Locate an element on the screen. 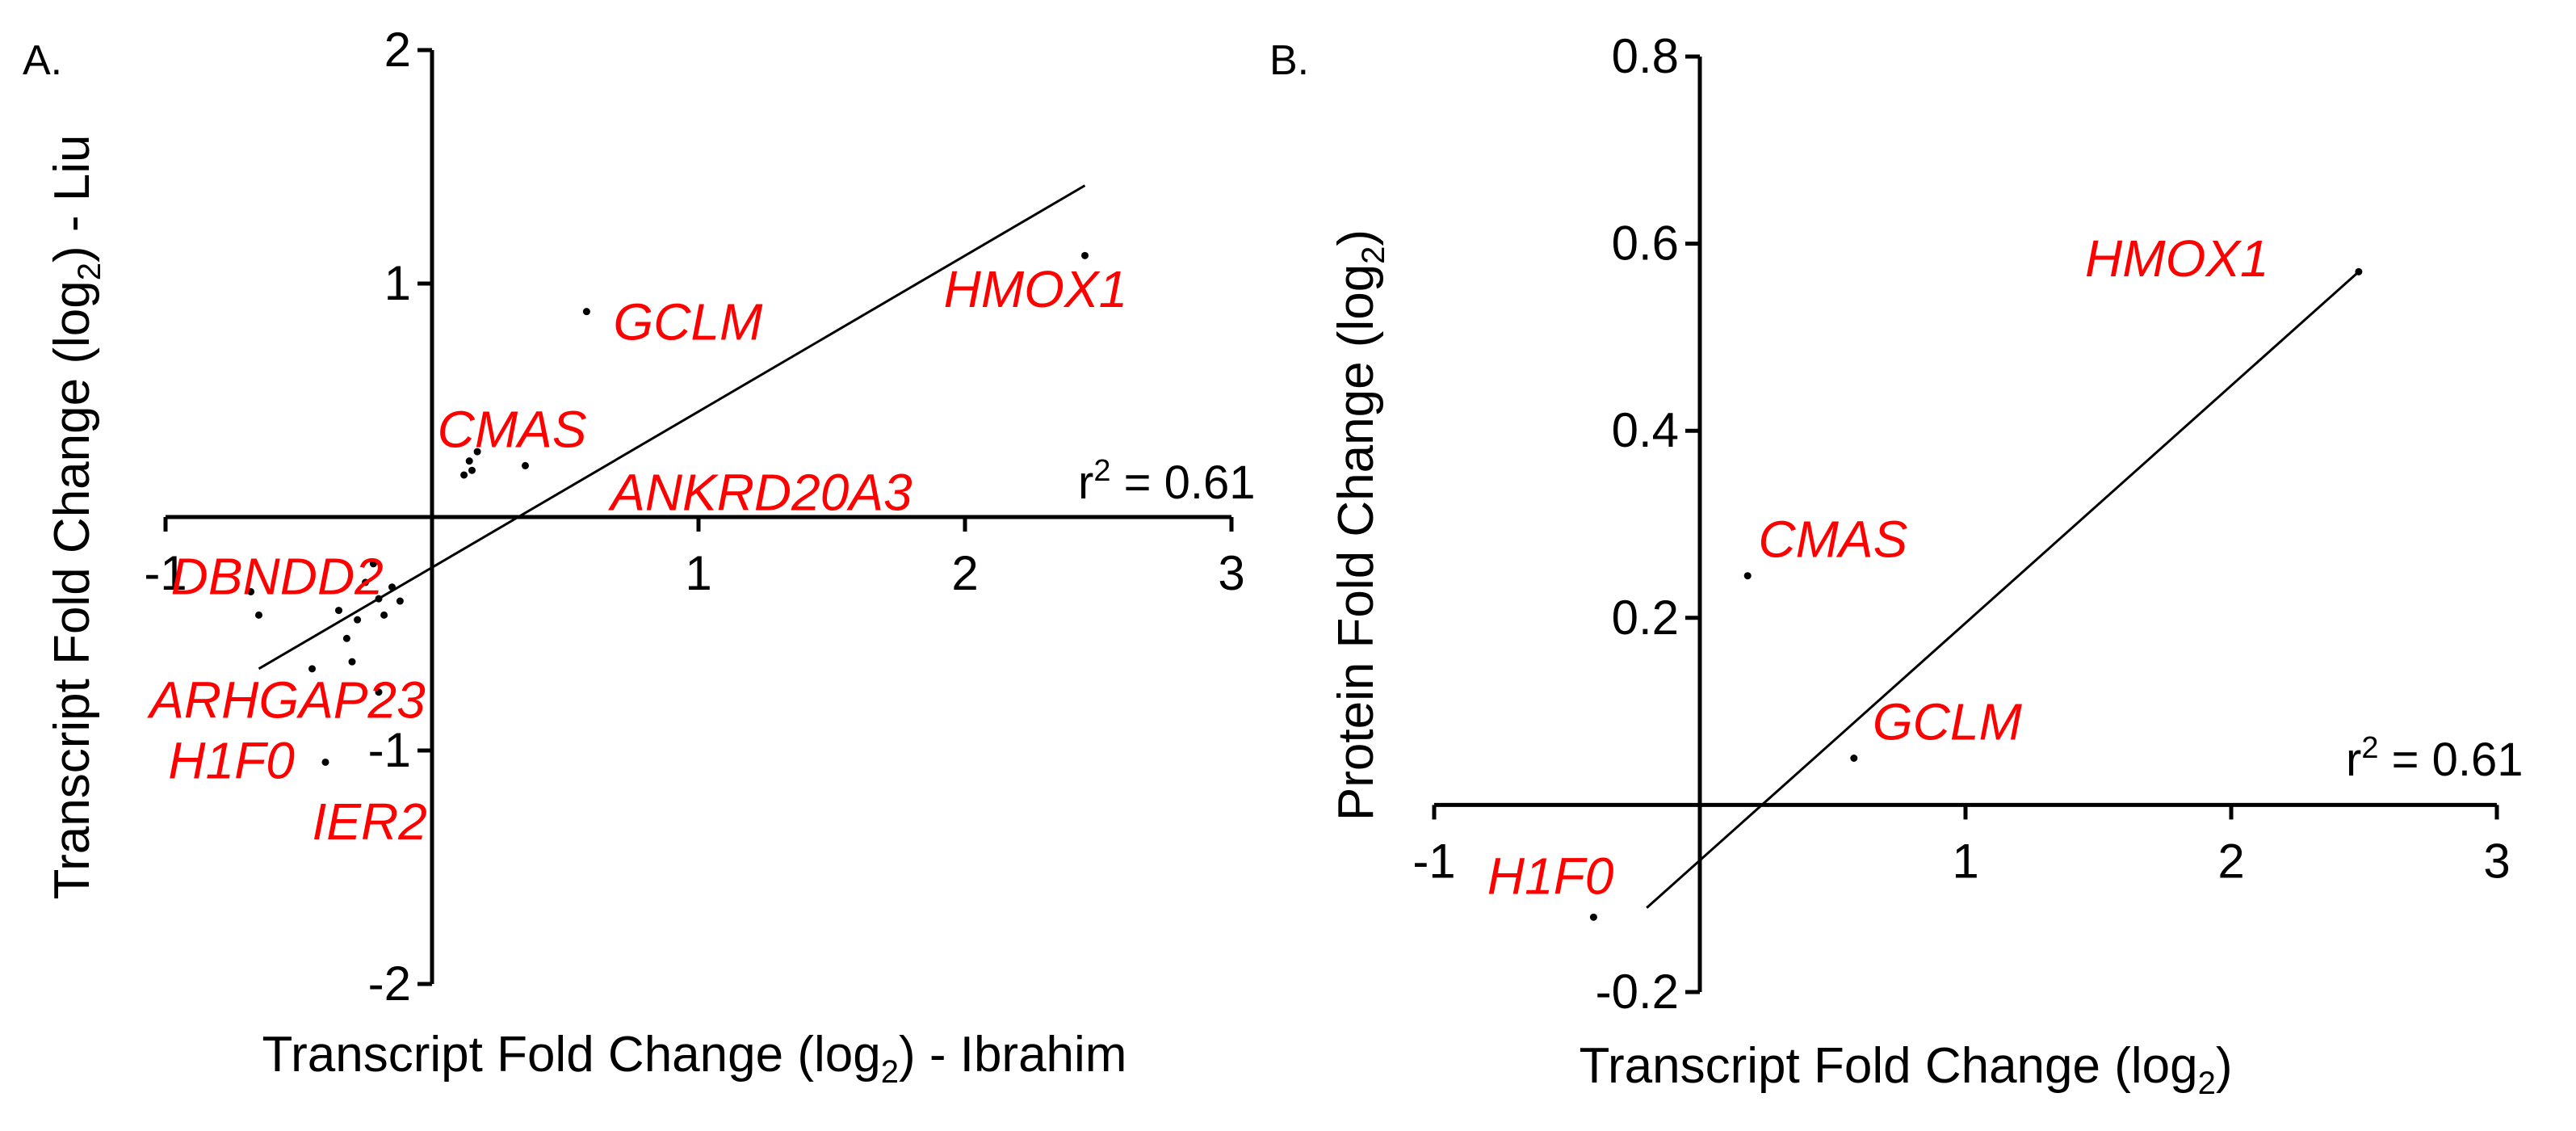  panel-b-letter: B. is located at coordinates (1289, 60).